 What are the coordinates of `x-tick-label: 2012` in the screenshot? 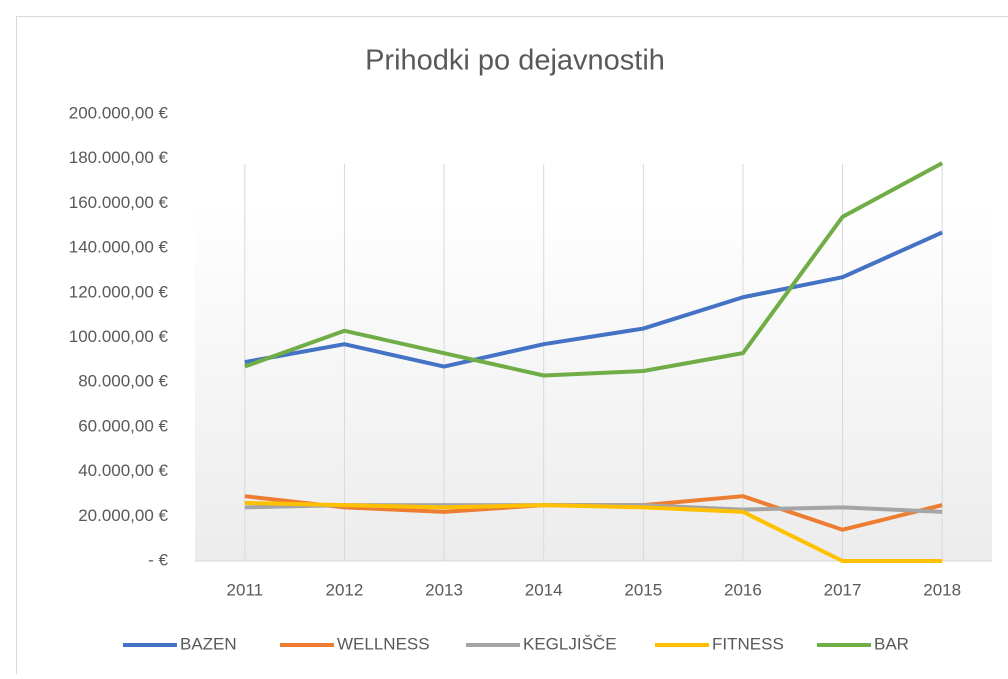 It's located at (345, 589).